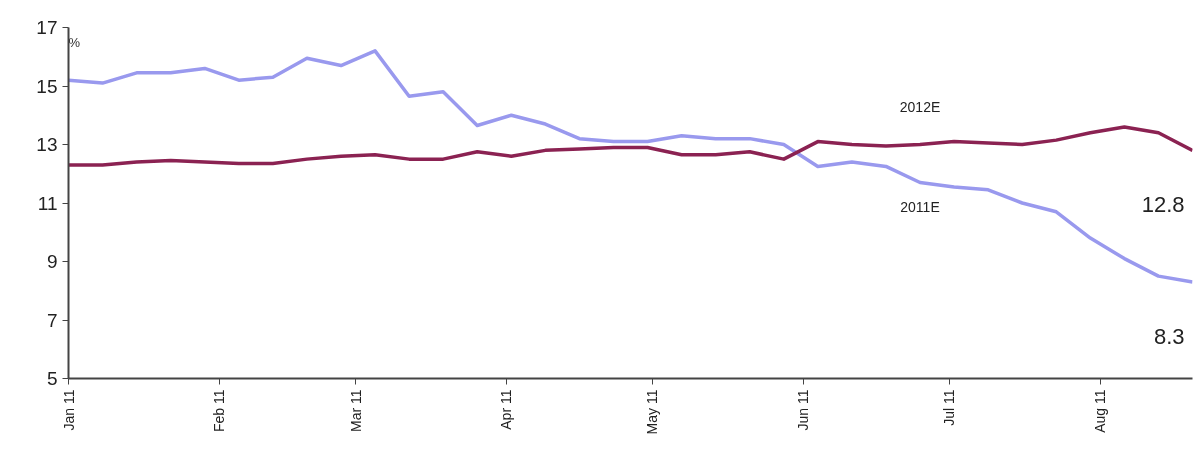 The image size is (1194, 456). What do you see at coordinates (47, 144) in the screenshot?
I see `y-tick-label: 13` at bounding box center [47, 144].